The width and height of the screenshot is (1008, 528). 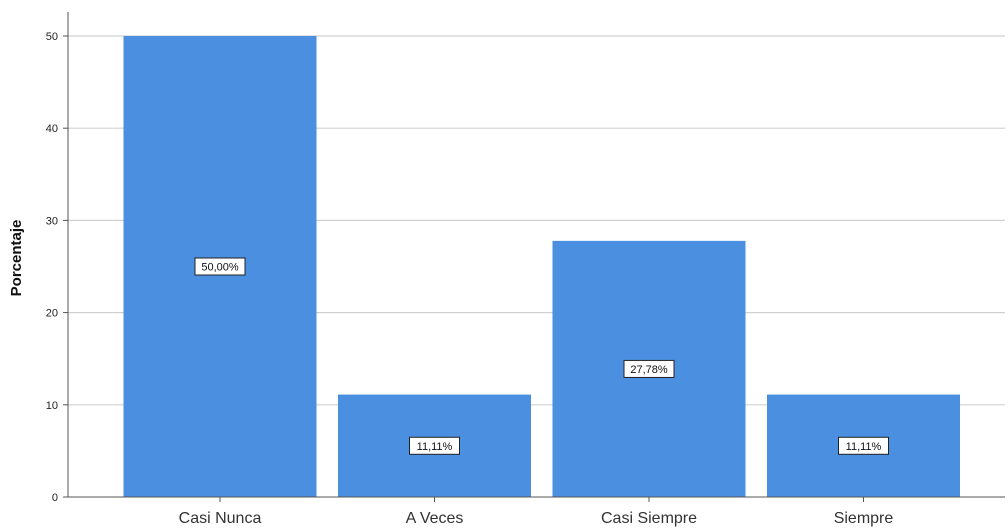 What do you see at coordinates (55, 498) in the screenshot?
I see `y-tick-label: 0` at bounding box center [55, 498].